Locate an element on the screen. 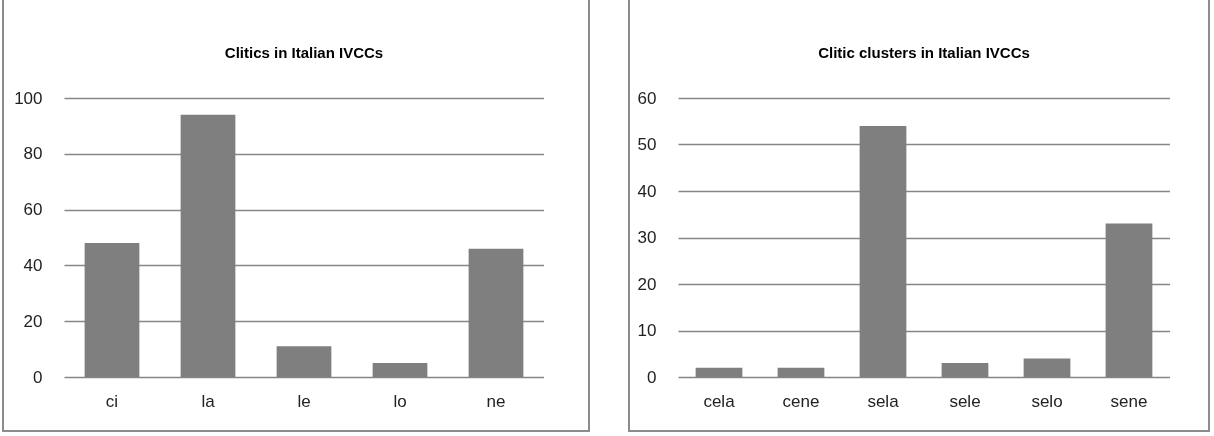  chart-title: Clitic clusters in Italian IVCCs is located at coordinates (924, 52).